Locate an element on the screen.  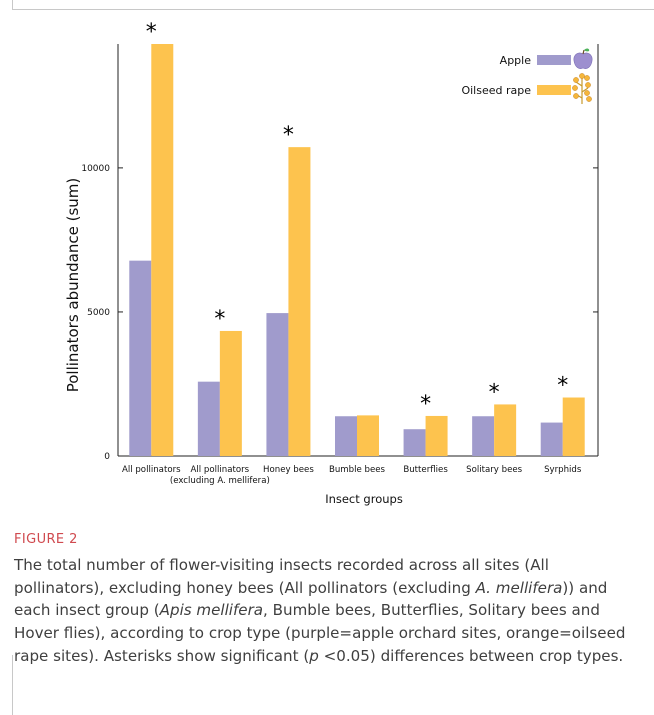
caption-italic-text: A. mellifera is located at coordinates (519, 587).